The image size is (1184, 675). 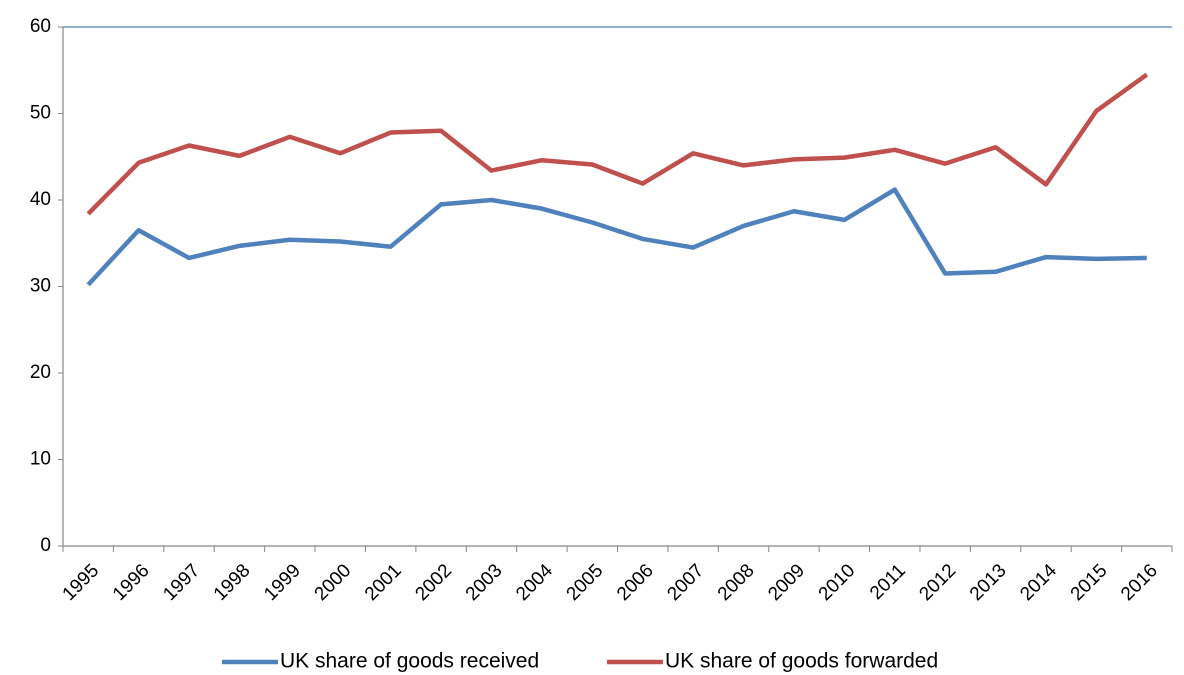 What do you see at coordinates (40, 459) in the screenshot?
I see `y-tick-label: 10` at bounding box center [40, 459].